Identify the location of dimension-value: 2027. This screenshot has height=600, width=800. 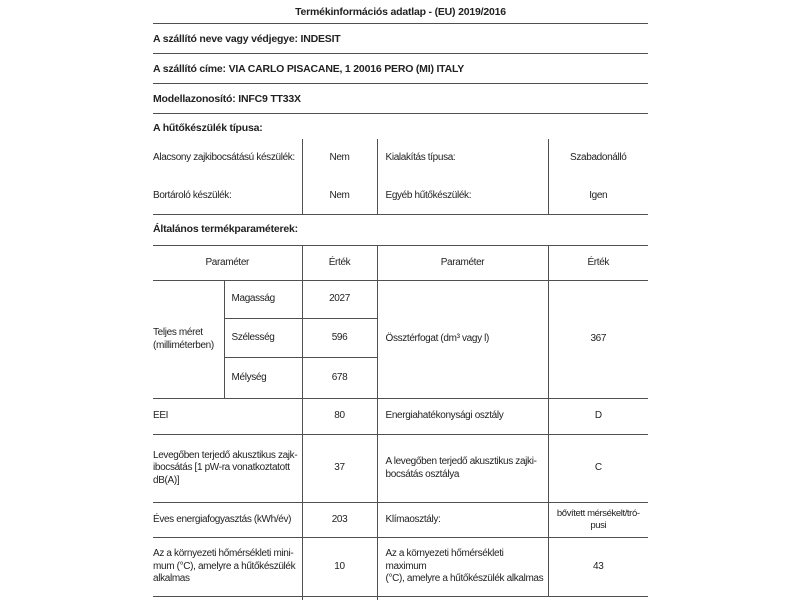
(339, 299).